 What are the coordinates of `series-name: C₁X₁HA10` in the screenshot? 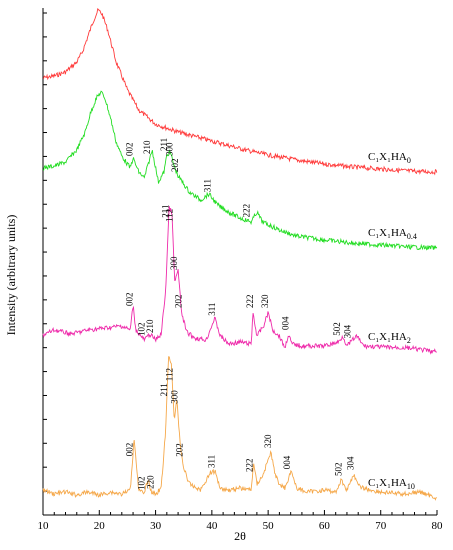 It's located at (391, 484).